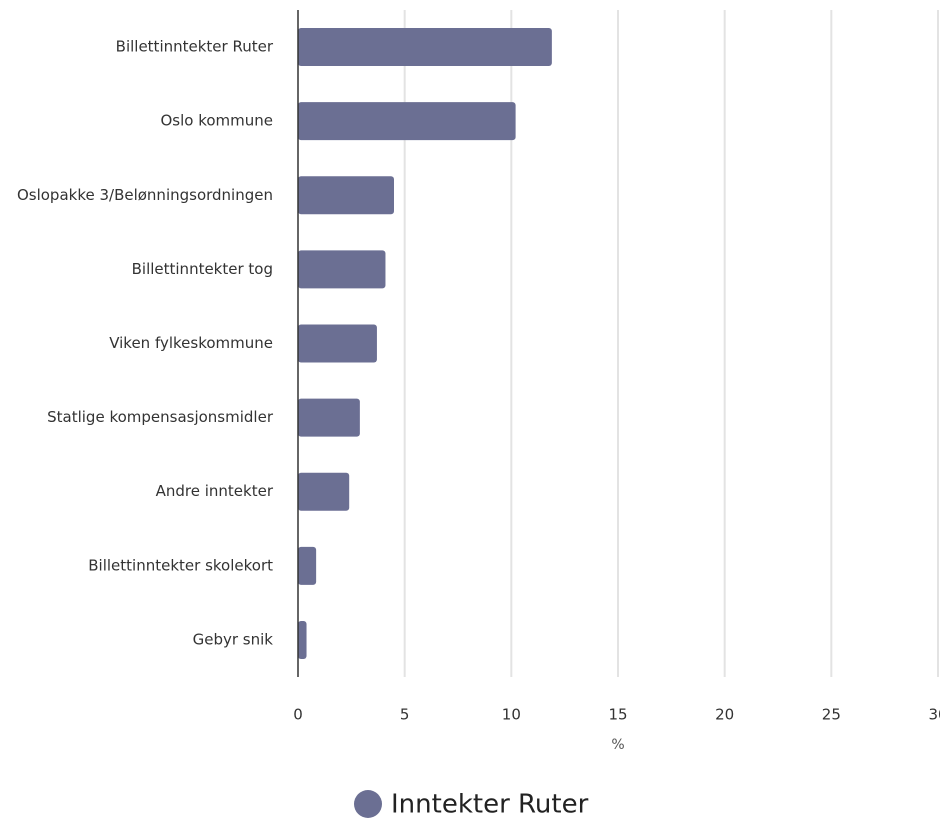 This screenshot has width=940, height=823. What do you see at coordinates (145, 195) in the screenshot?
I see `y-tick-label: Oslopakke 3/Belønningsordningen` at bounding box center [145, 195].